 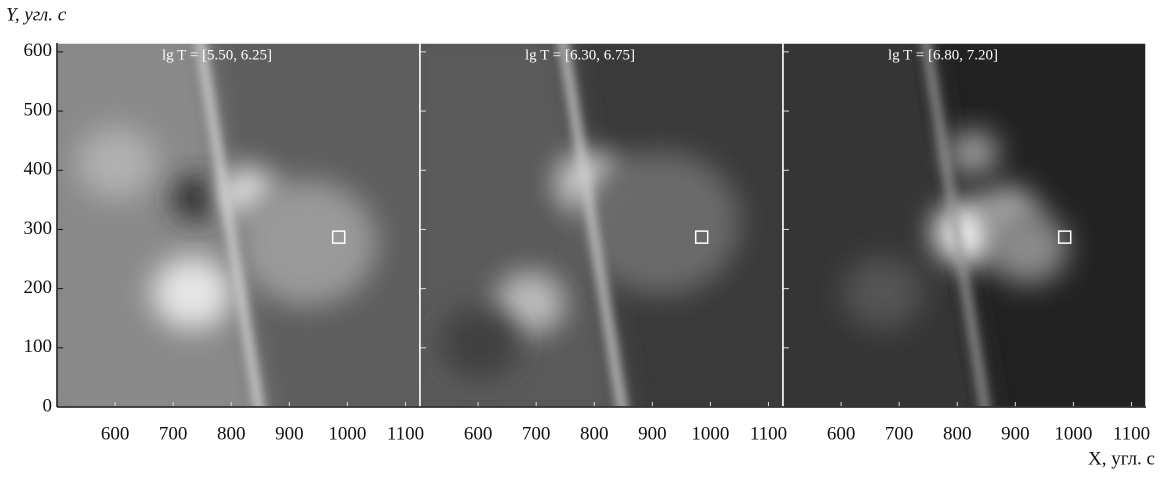 I want to click on y-tick-label: 100, so click(x=38, y=346).